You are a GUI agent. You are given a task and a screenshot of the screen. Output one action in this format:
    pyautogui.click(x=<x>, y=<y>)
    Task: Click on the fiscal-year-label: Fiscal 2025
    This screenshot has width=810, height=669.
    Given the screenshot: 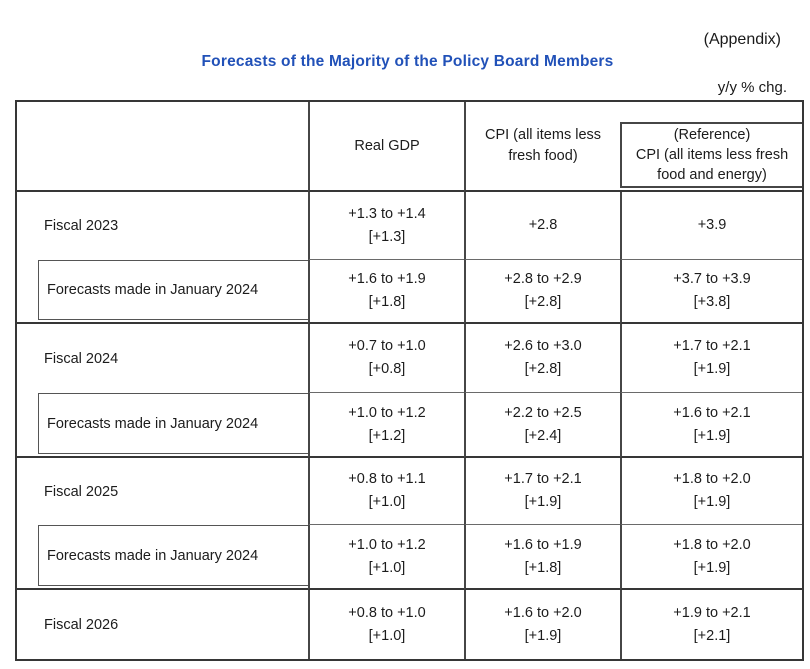 What is the action you would take?
    pyautogui.click(x=81, y=491)
    